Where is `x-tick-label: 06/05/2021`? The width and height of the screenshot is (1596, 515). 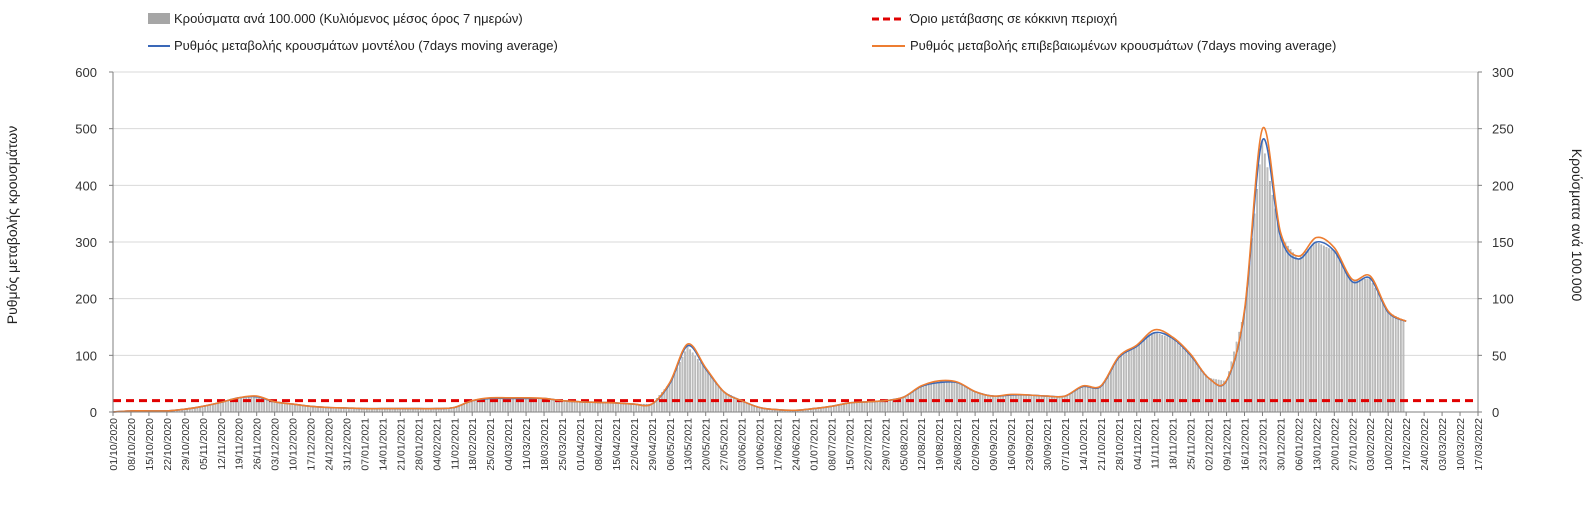
x-tick-label: 06/05/2021 is located at coordinates (671, 444).